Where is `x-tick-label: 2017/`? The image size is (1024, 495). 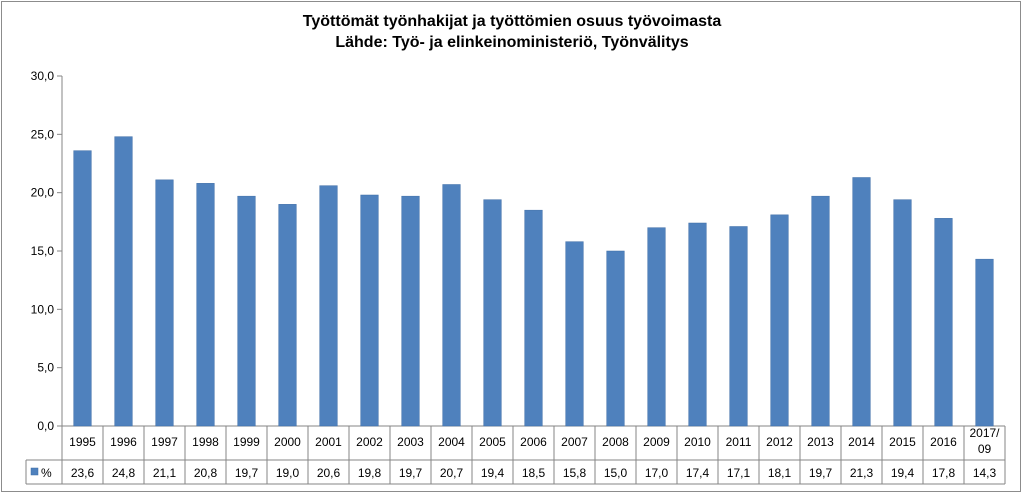 x-tick-label: 2017/ is located at coordinates (984, 433).